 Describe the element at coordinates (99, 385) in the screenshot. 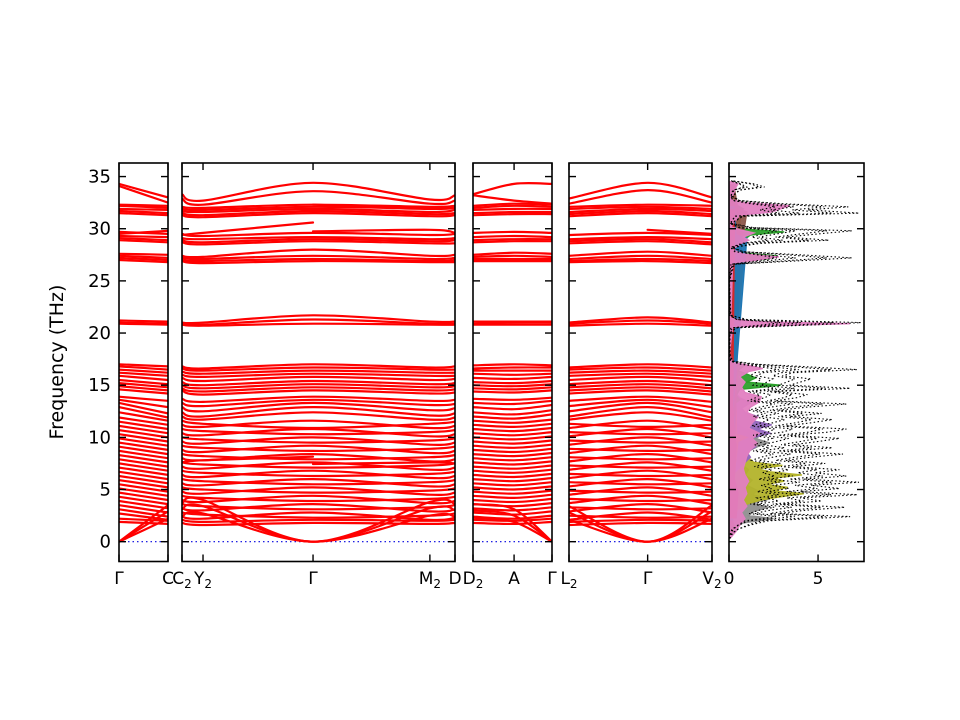

I see `y-tick-label: 15` at that location.